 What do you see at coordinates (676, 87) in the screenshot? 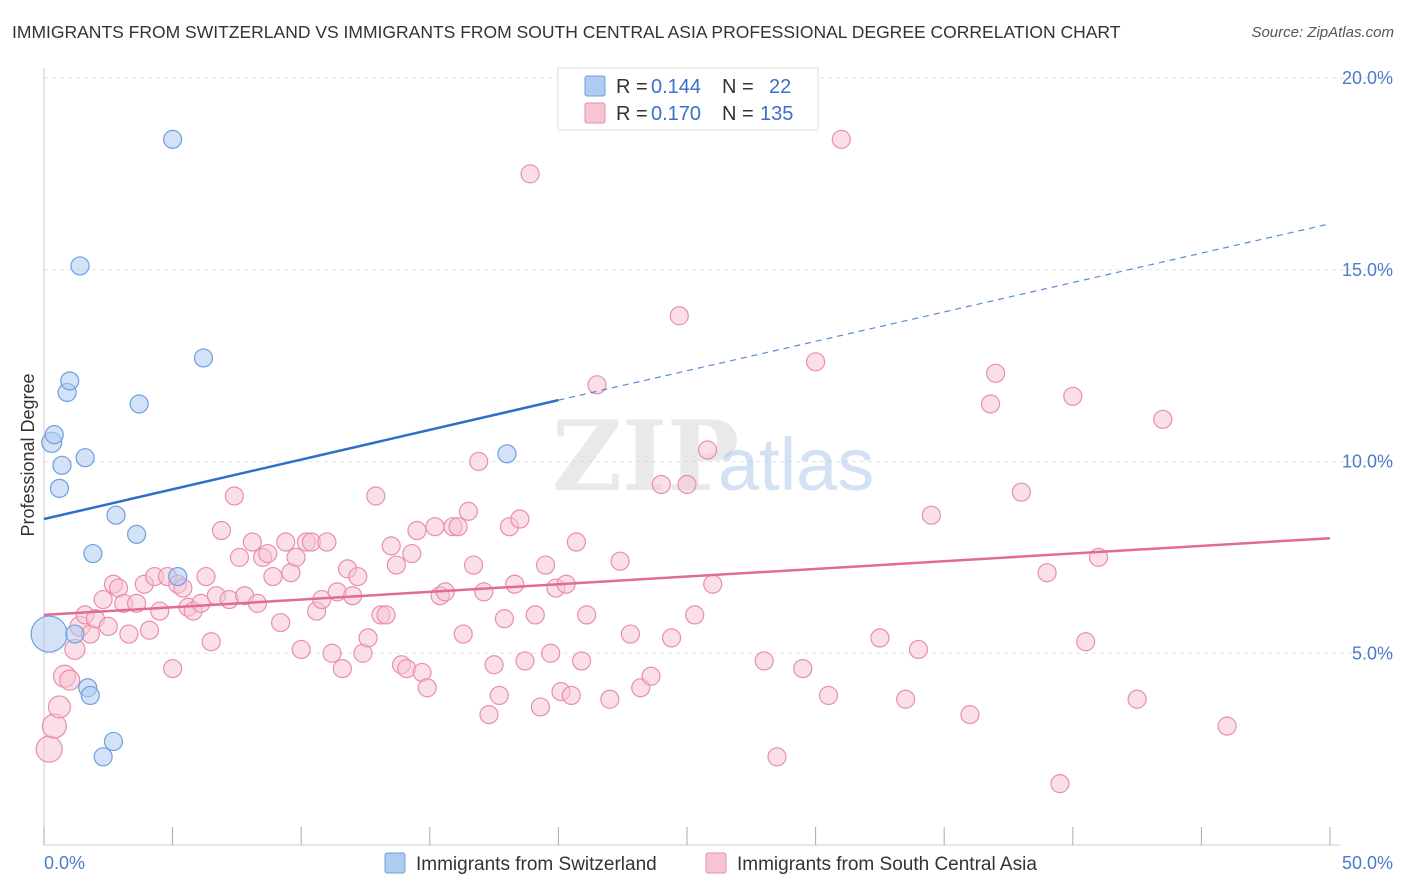
I see `legend-r-value-1: 0.144` at bounding box center [676, 87].